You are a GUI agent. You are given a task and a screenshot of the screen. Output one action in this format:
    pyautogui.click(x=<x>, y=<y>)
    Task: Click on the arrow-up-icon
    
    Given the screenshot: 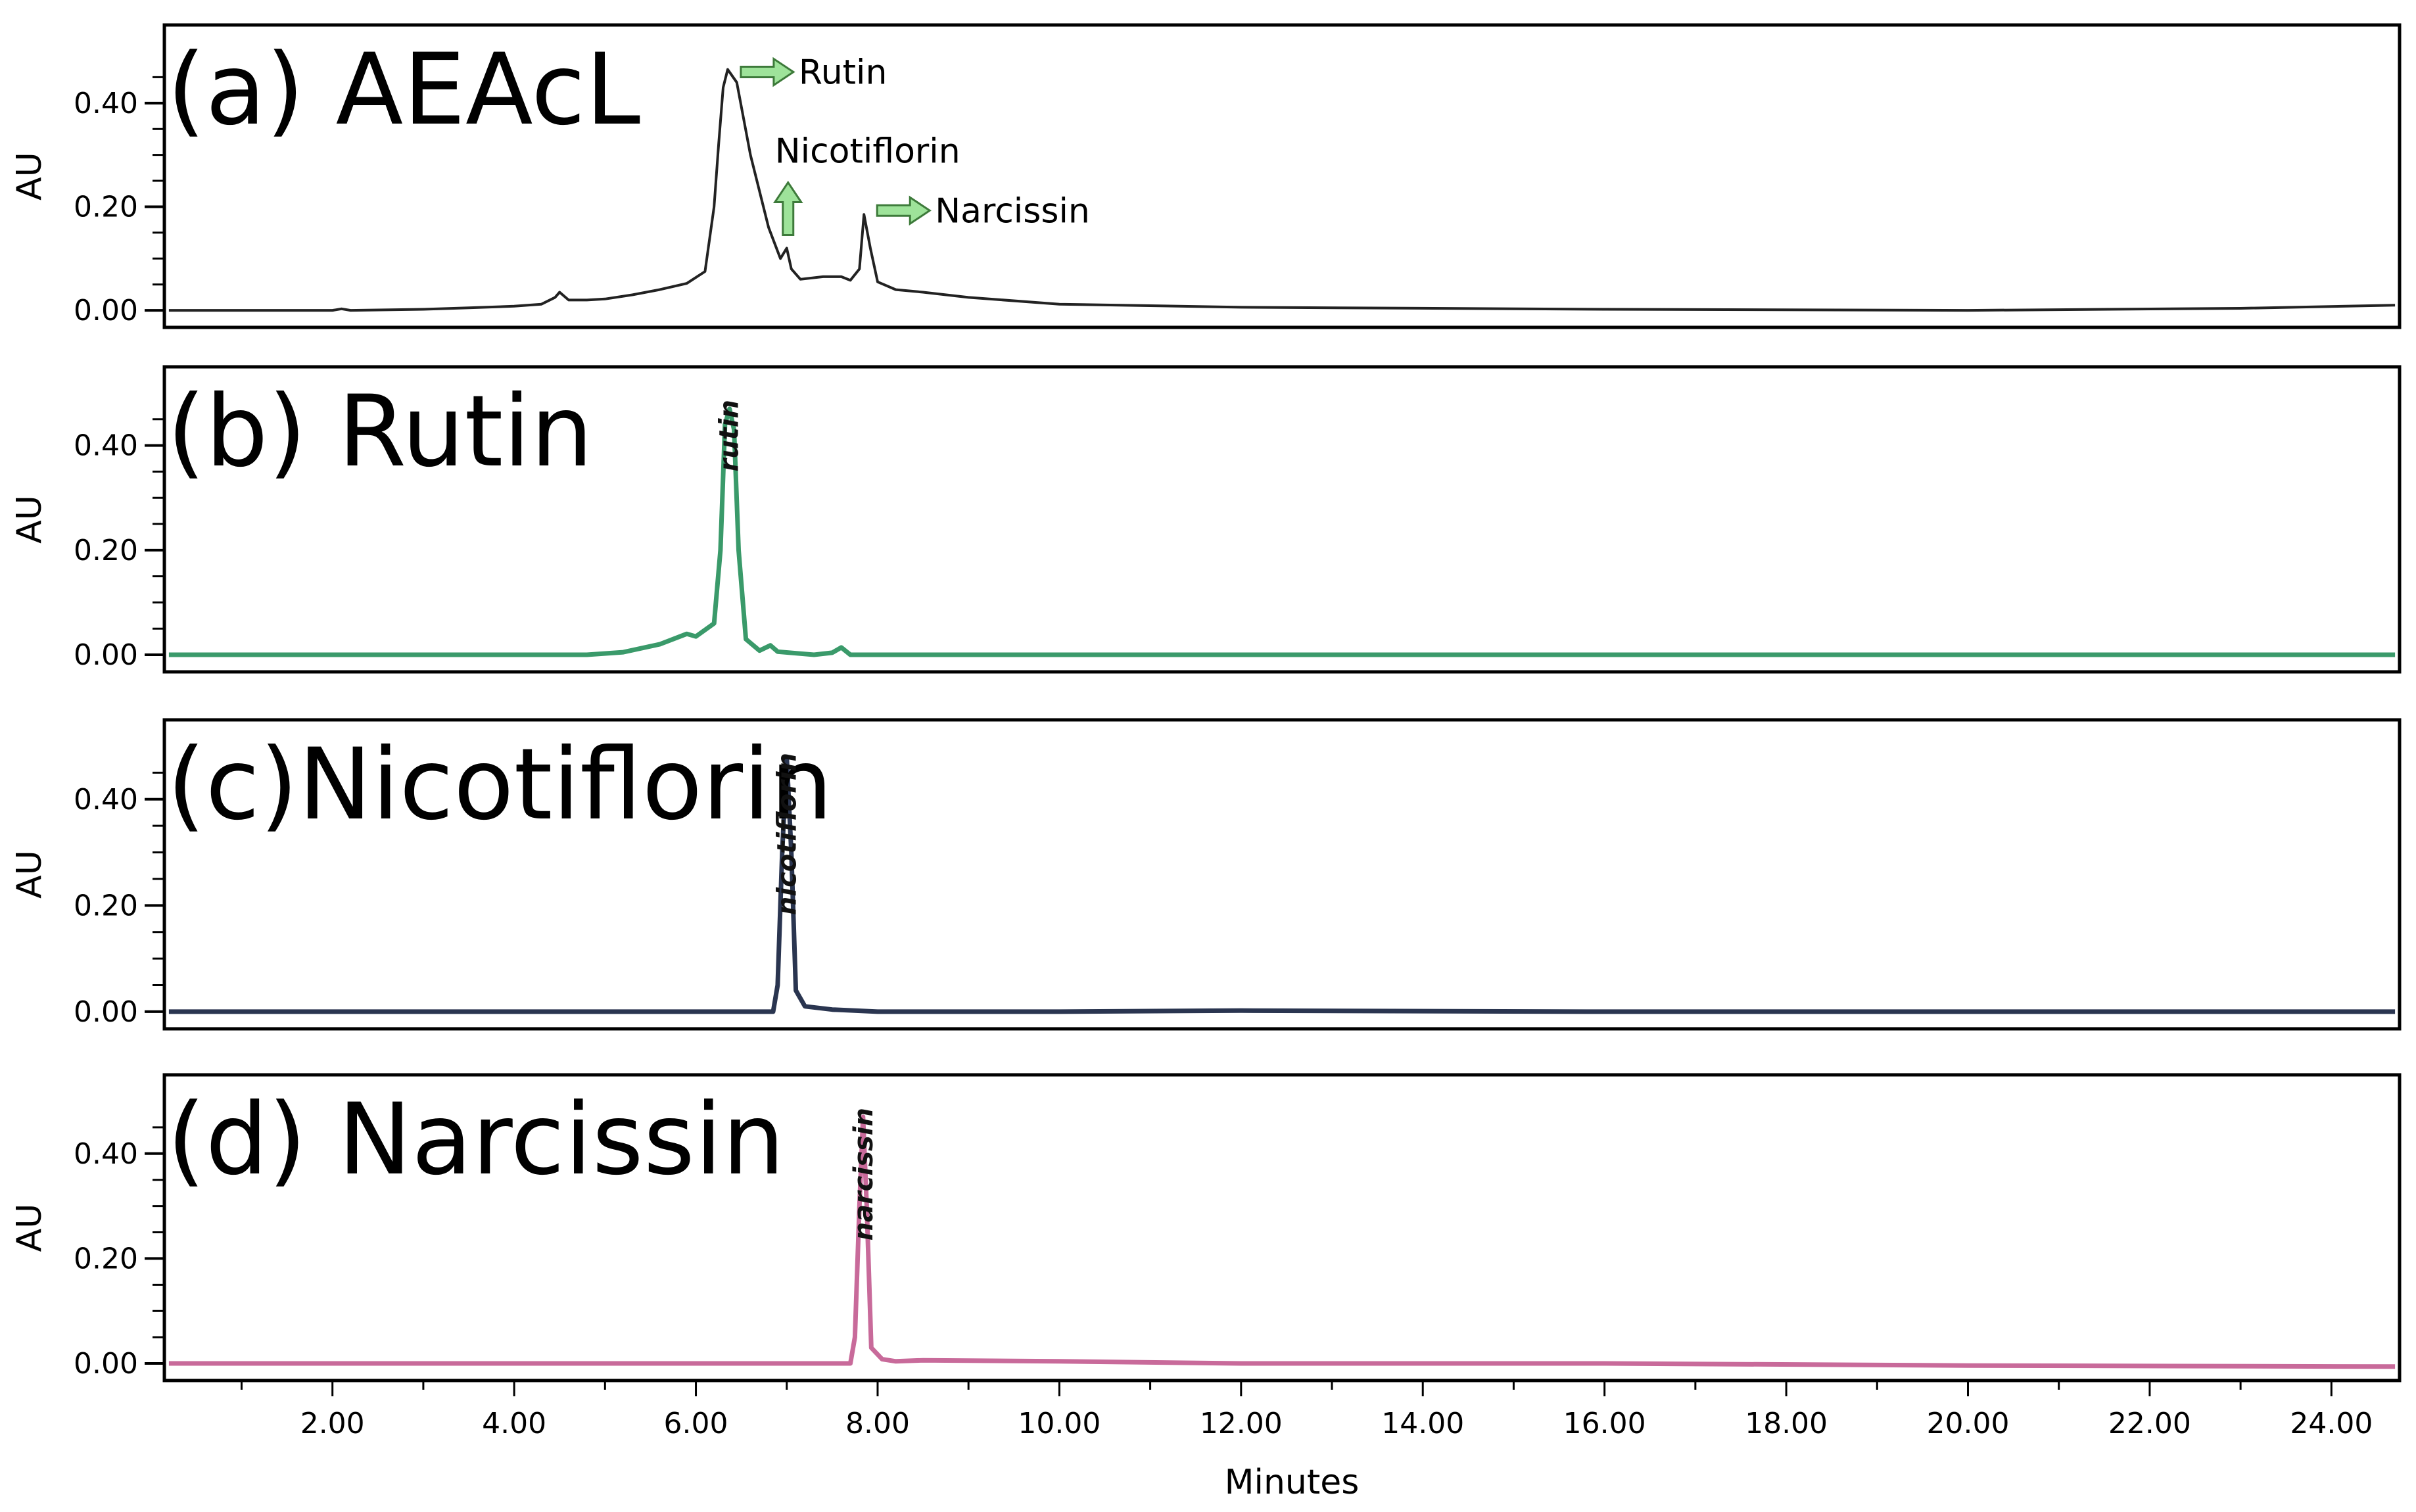 What is the action you would take?
    pyautogui.click(x=787, y=209)
    